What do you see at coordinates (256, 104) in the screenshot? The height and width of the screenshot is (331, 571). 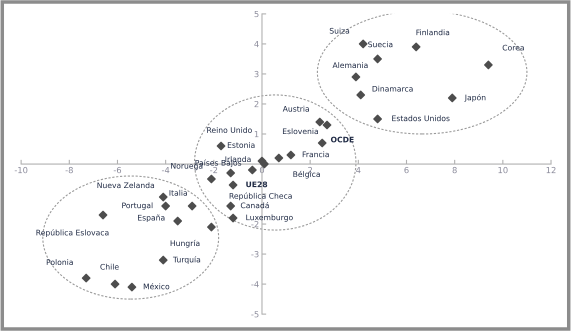 I see `y-tick-label: 2` at bounding box center [256, 104].